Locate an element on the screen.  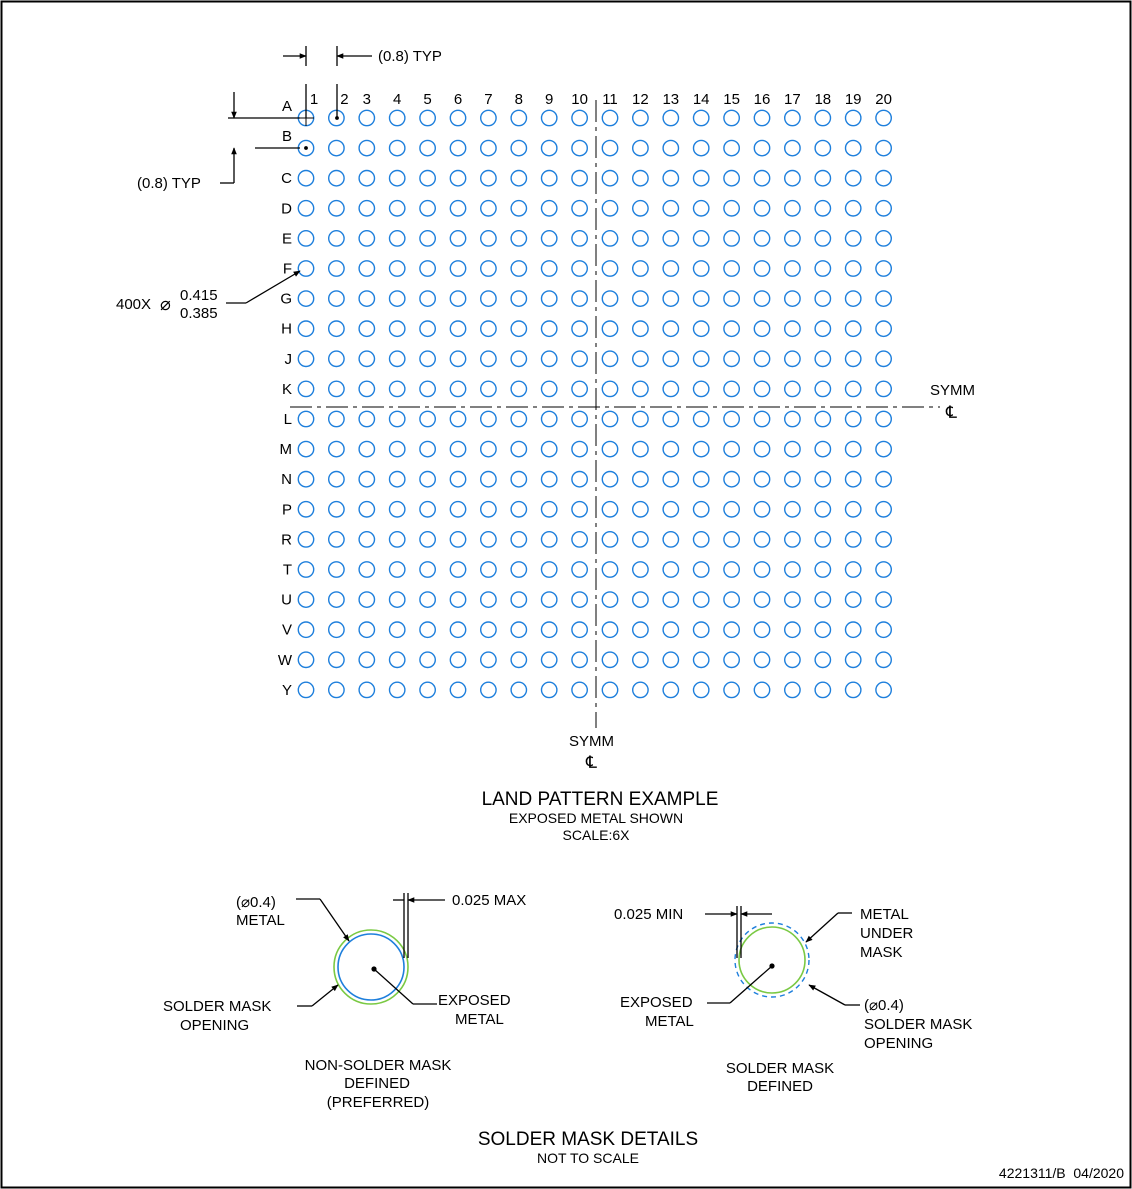
nsmd-opening-label-1: SOLDER MASK is located at coordinates (217, 1006).